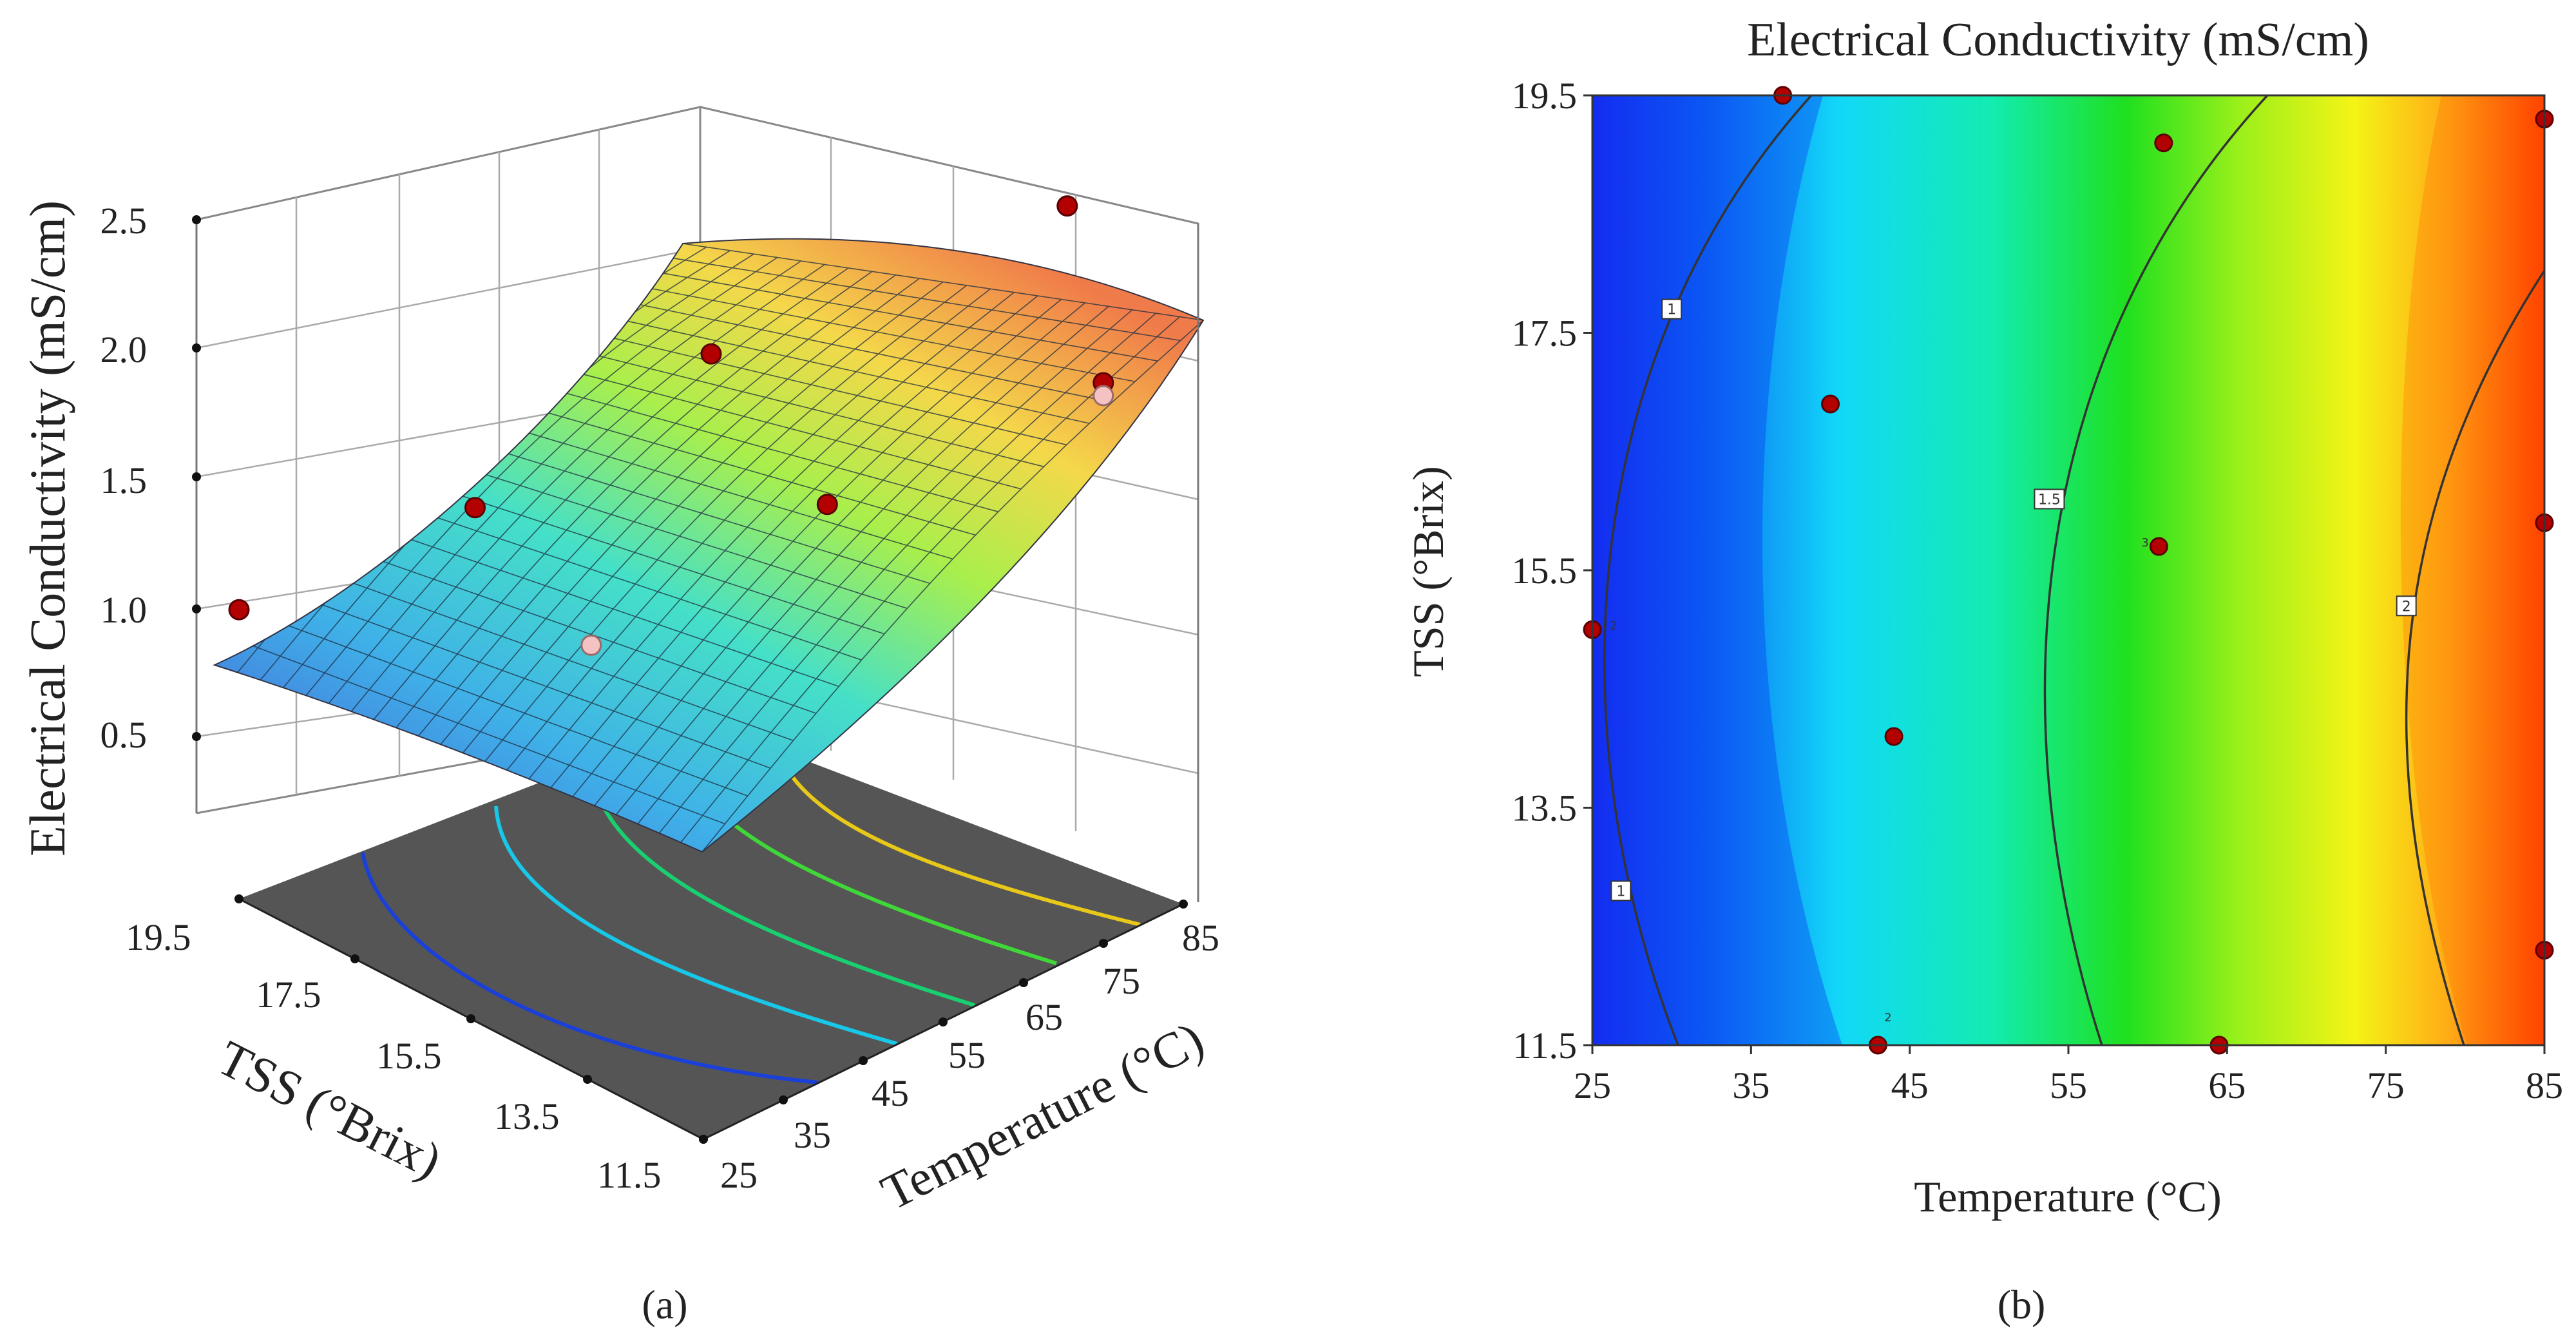 The width and height of the screenshot is (2576, 1339). I want to click on point-tags: 2 2 3, so click(1879, 780).